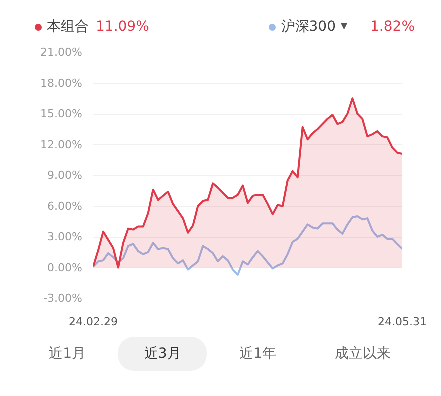 The height and width of the screenshot is (396, 441). Describe the element at coordinates (363, 354) in the screenshot. I see `text: 成立以来` at that location.